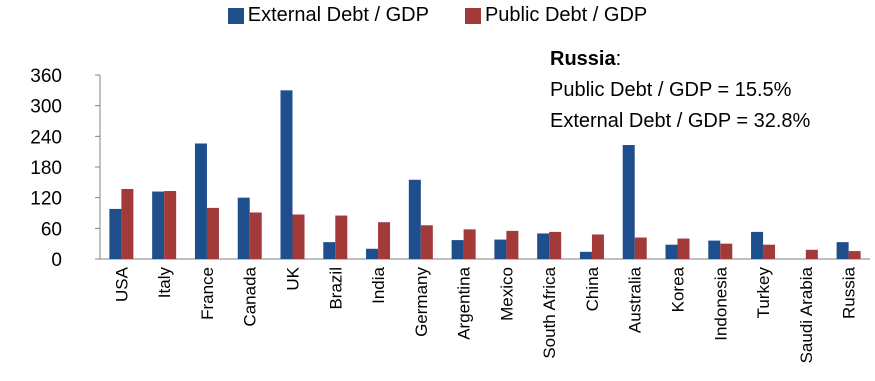 The height and width of the screenshot is (381, 875). Describe the element at coordinates (164, 283) in the screenshot. I see `x-tick-label: Italy` at that location.